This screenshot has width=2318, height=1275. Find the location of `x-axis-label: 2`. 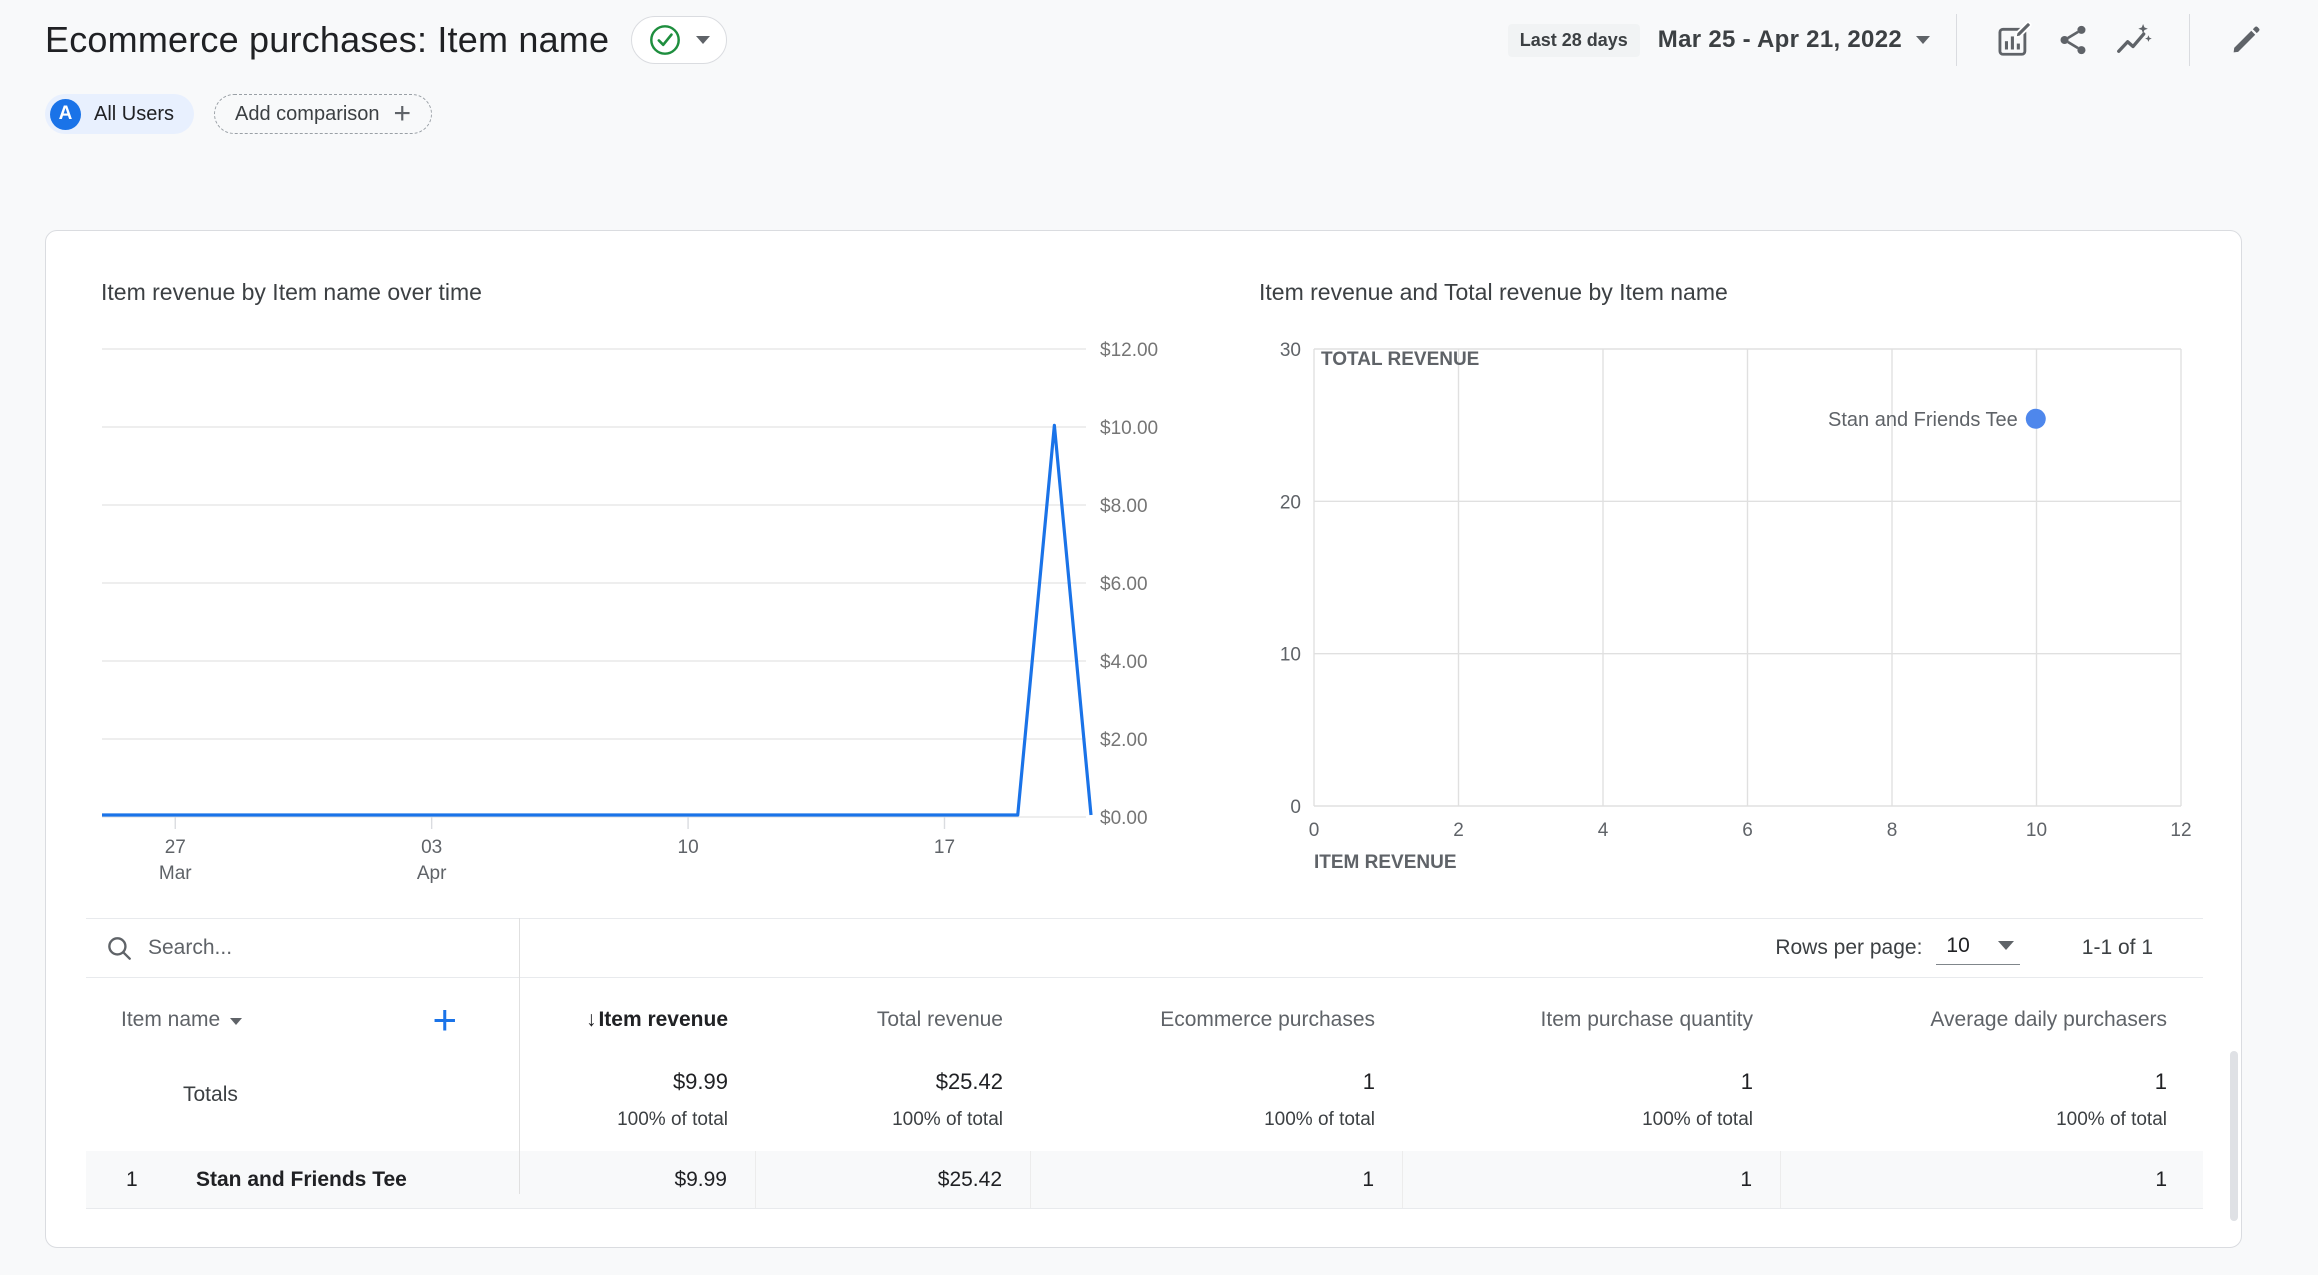

x-axis-label: 2 is located at coordinates (1458, 830).